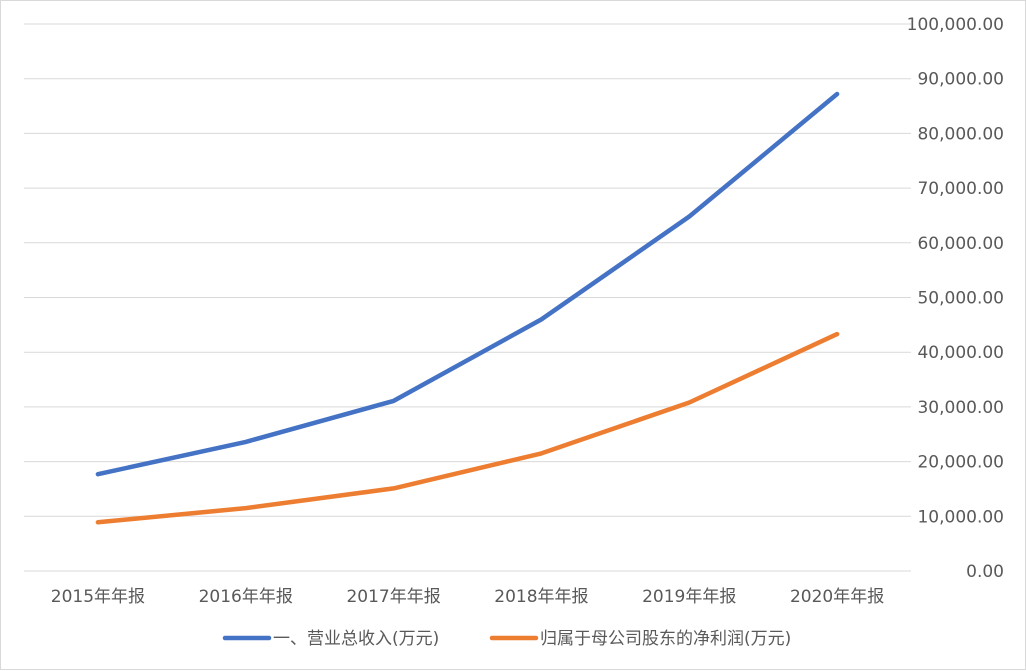 Image resolution: width=1026 pixels, height=671 pixels. Describe the element at coordinates (356, 639) in the screenshot. I see `legend-label-revenue: 一、营业总收入(万元)` at that location.